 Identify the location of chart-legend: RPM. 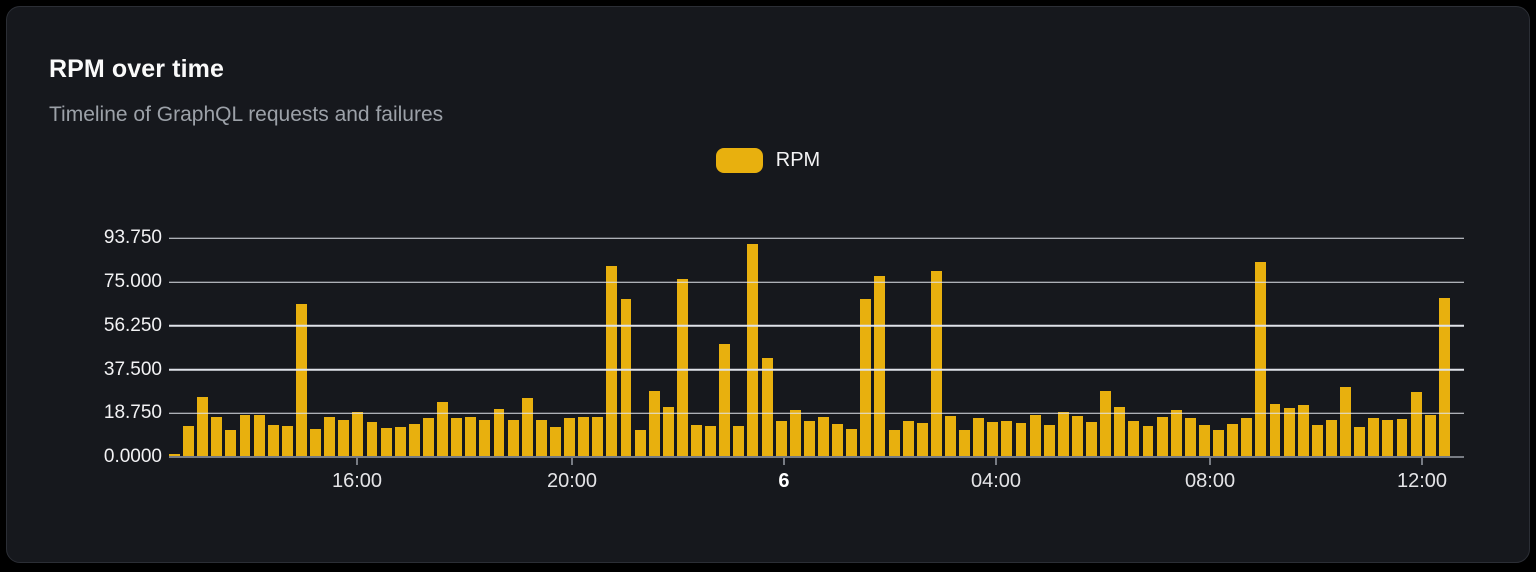
(768, 160).